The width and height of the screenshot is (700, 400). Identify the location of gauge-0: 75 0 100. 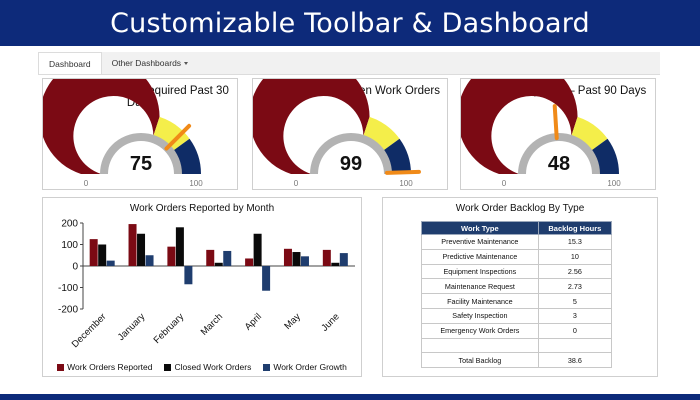
(123, 133).